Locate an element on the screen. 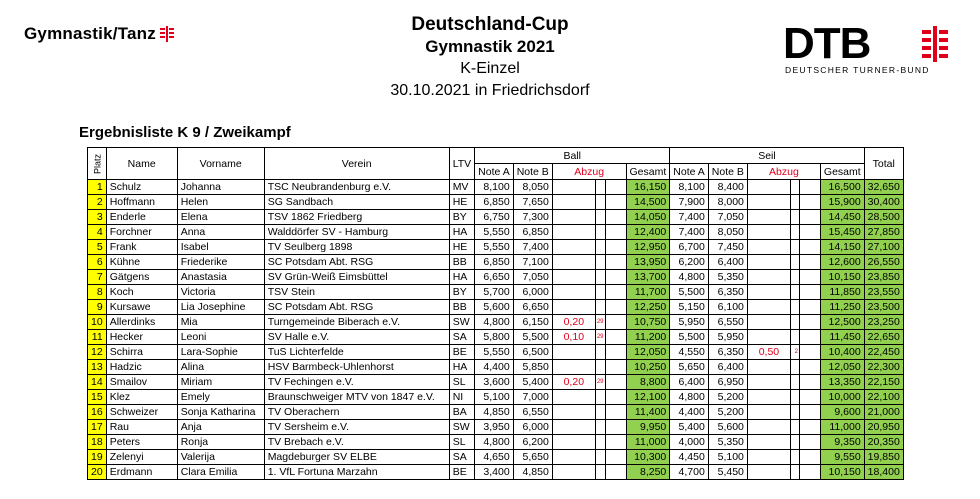 This screenshot has height=499, width=980. cell-ltv: MV is located at coordinates (462, 187).